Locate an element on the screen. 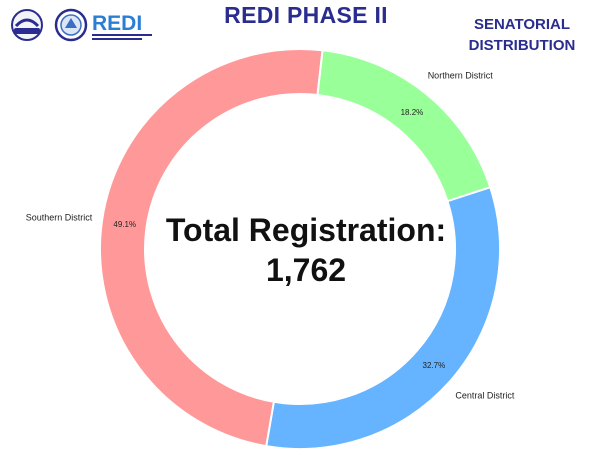 The width and height of the screenshot is (612, 459). category-label: Southern District is located at coordinates (59, 217).